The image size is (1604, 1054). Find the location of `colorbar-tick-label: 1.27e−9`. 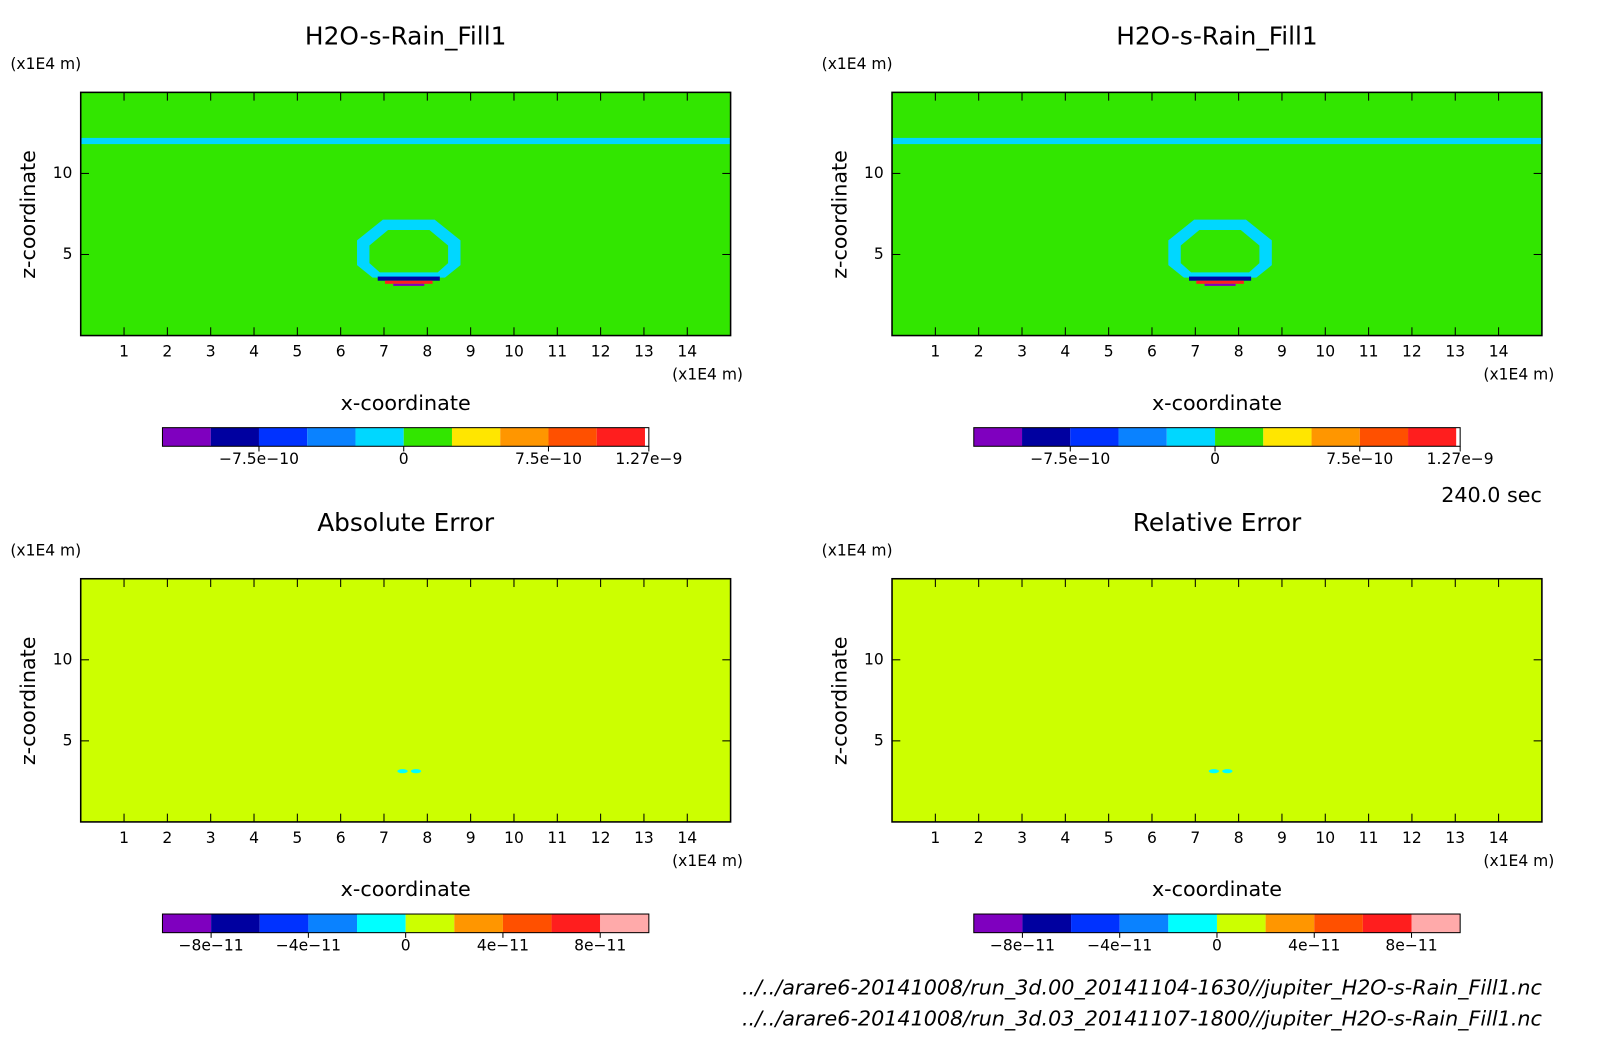

colorbar-tick-label: 1.27e−9 is located at coordinates (648, 459).